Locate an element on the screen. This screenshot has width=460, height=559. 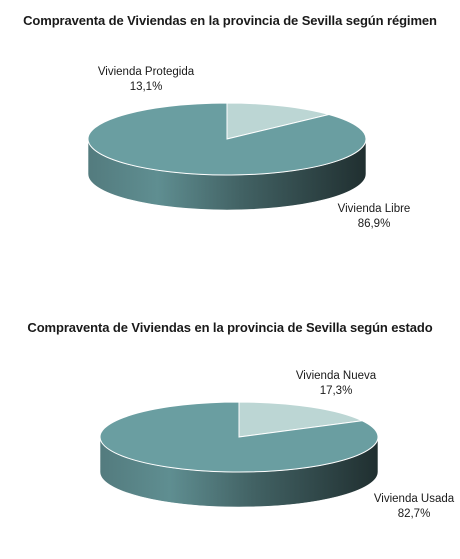
slice-label-protegida: Vivienda Protegida 13,1% is located at coordinates (146, 80).